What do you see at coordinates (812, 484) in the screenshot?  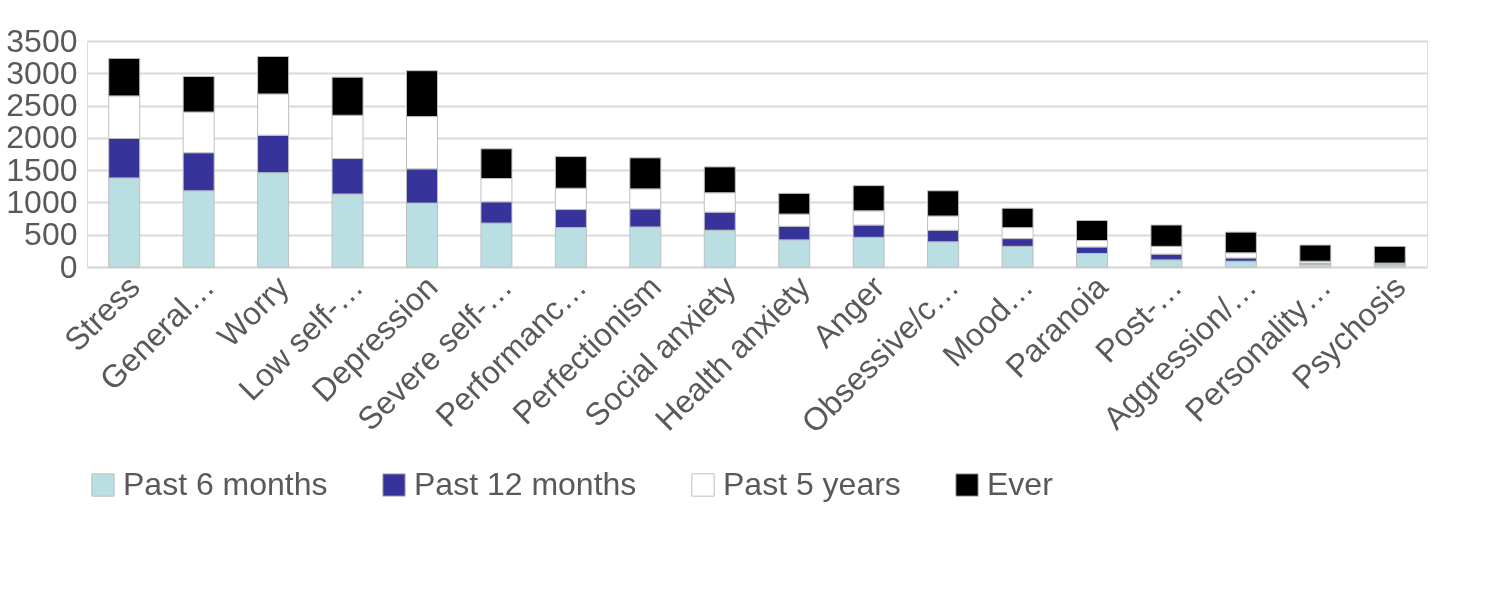 I see `legend-label: Past 5 years` at bounding box center [812, 484].